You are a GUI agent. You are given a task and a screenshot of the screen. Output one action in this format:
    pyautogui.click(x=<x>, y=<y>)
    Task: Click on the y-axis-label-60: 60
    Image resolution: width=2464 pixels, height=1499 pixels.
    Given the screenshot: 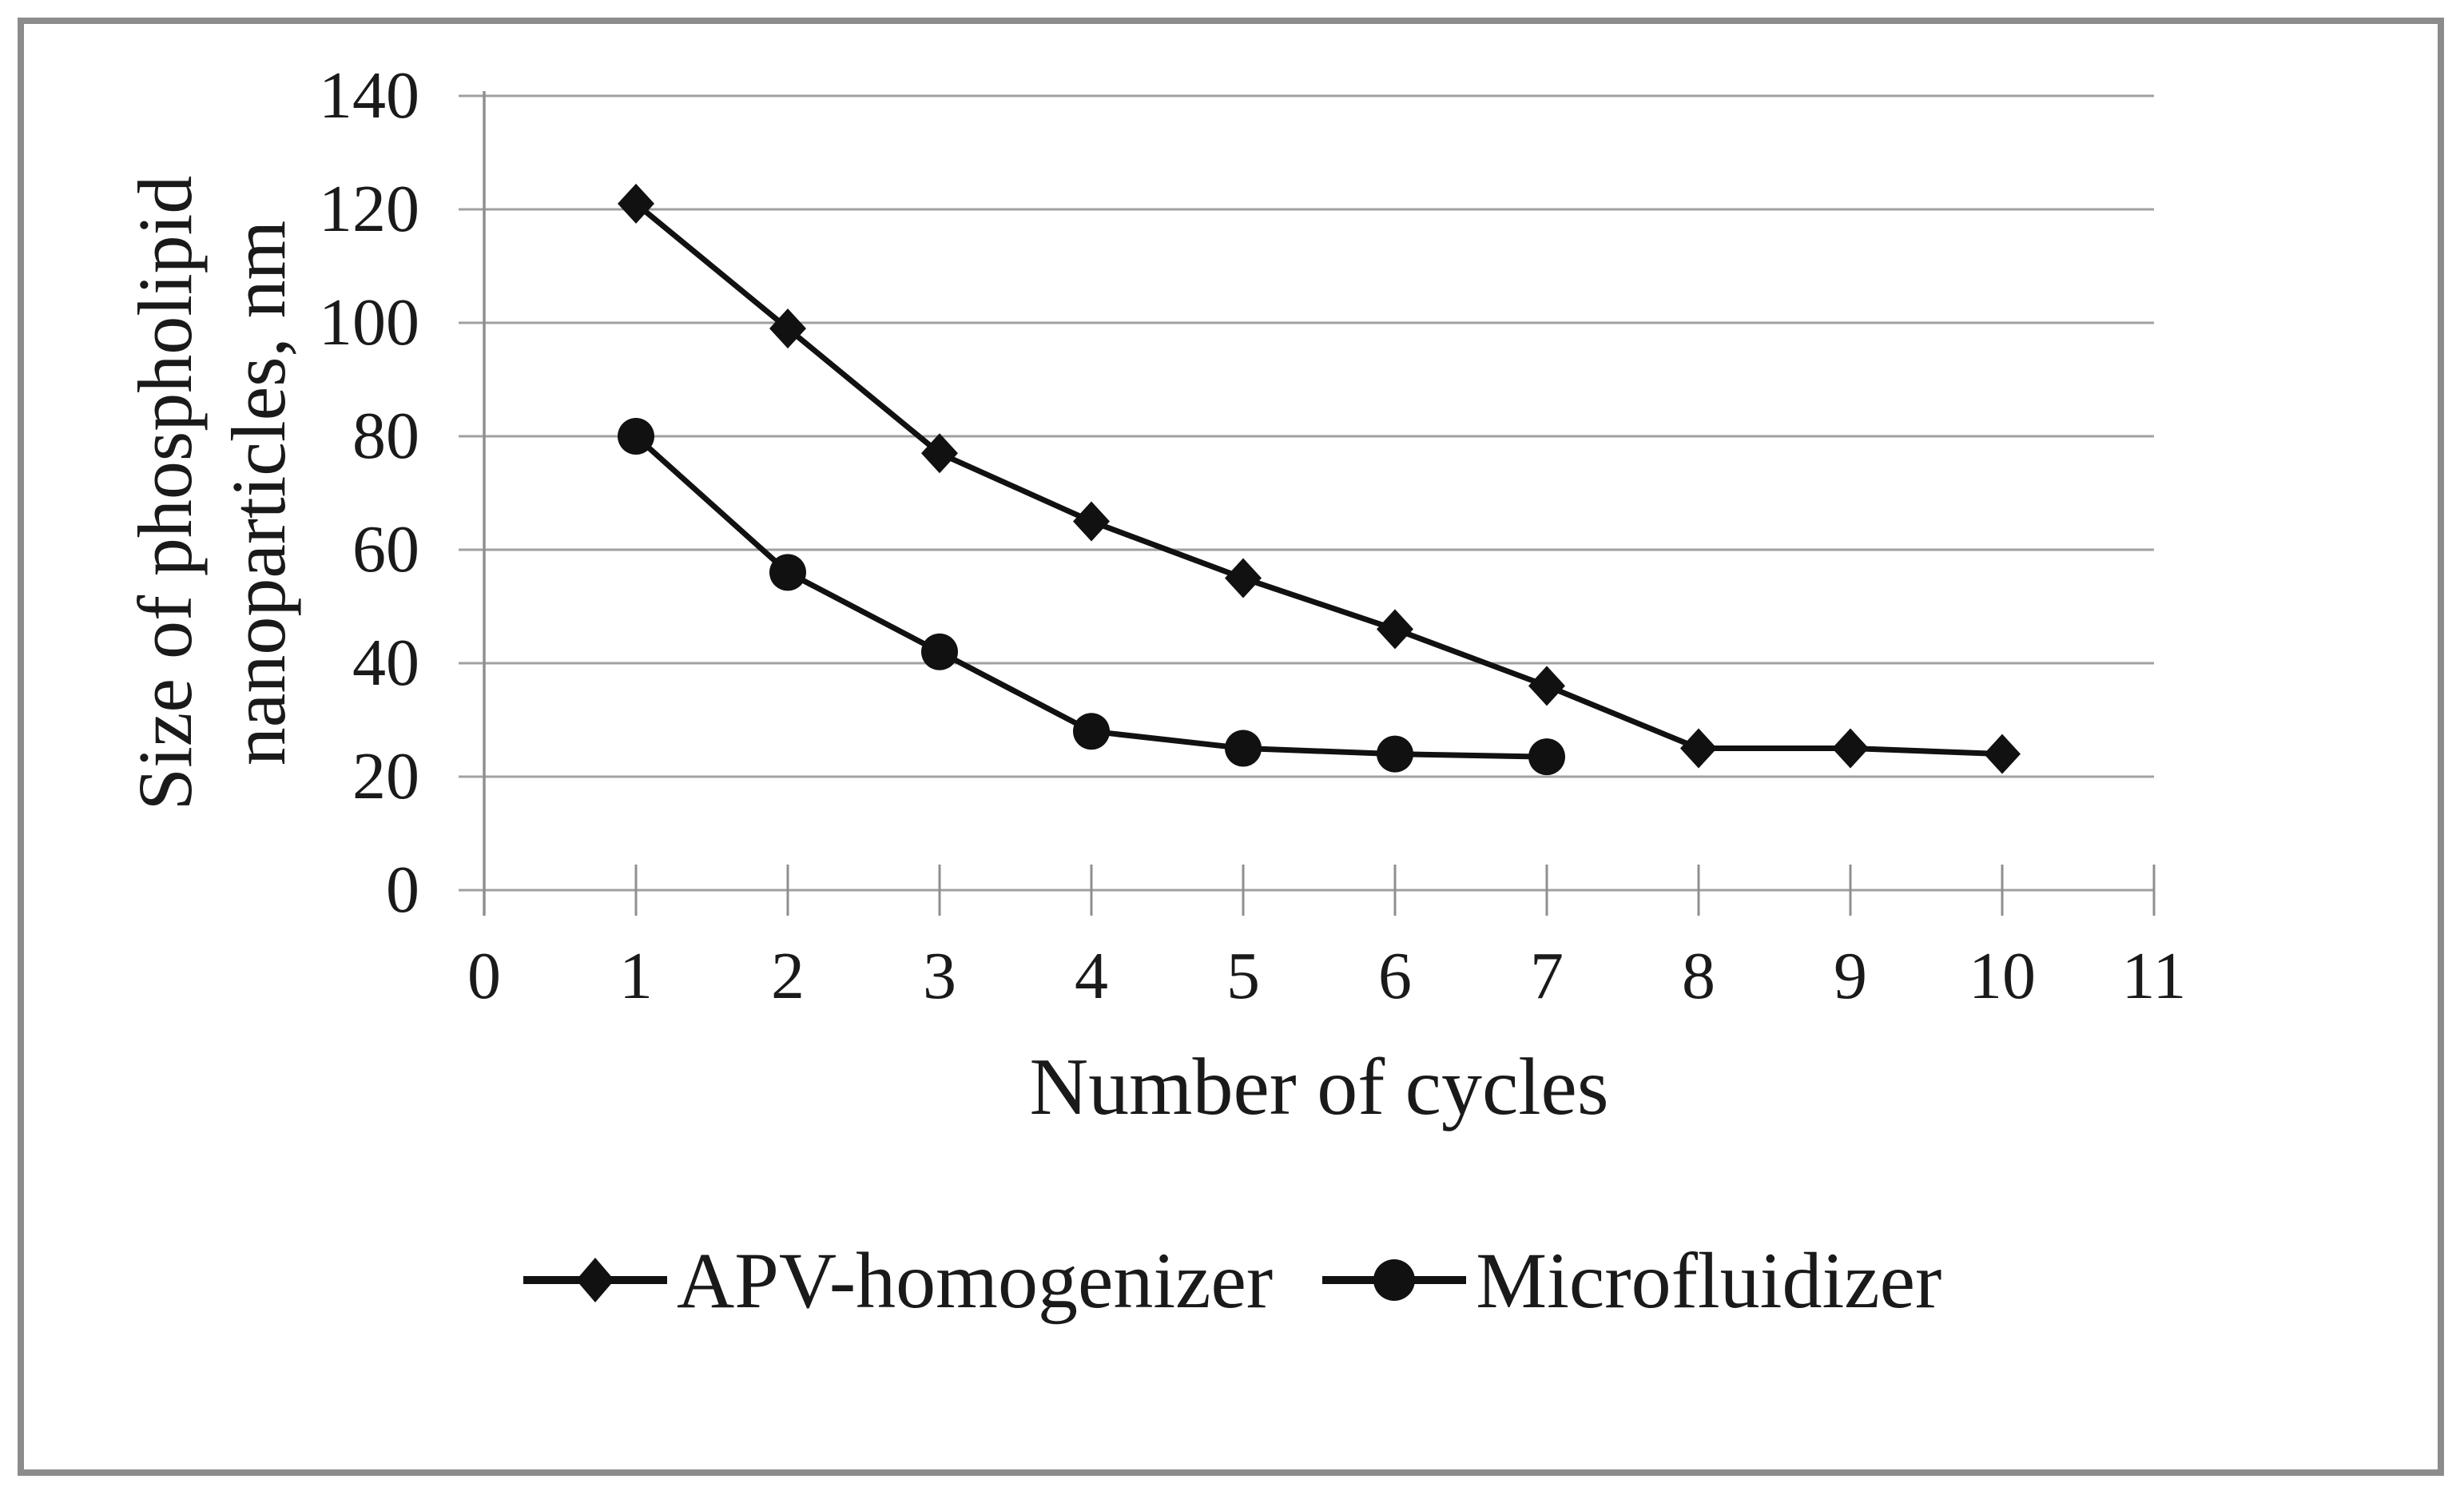 What is the action you would take?
    pyautogui.click(x=385, y=549)
    